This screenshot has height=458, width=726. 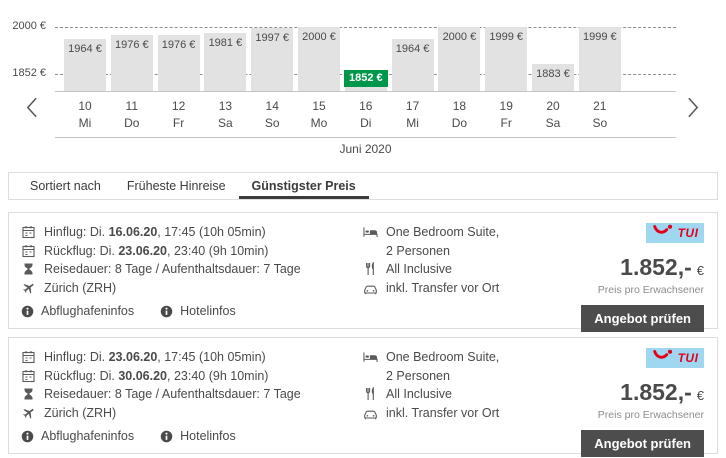 I want to click on date-slot: 10 Mi, so click(x=85, y=115).